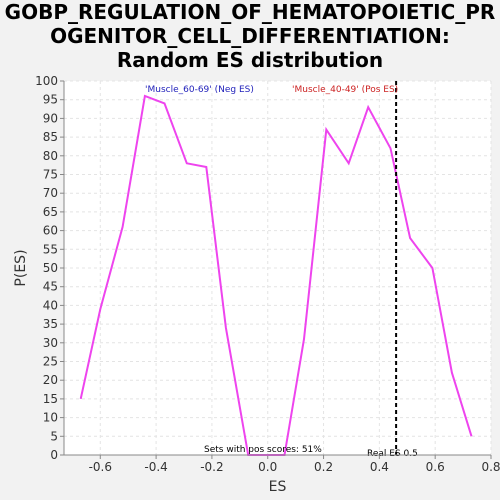 This screenshot has width=500, height=500. Describe the element at coordinates (50, 249) in the screenshot. I see `y-tick-label: 55` at that location.